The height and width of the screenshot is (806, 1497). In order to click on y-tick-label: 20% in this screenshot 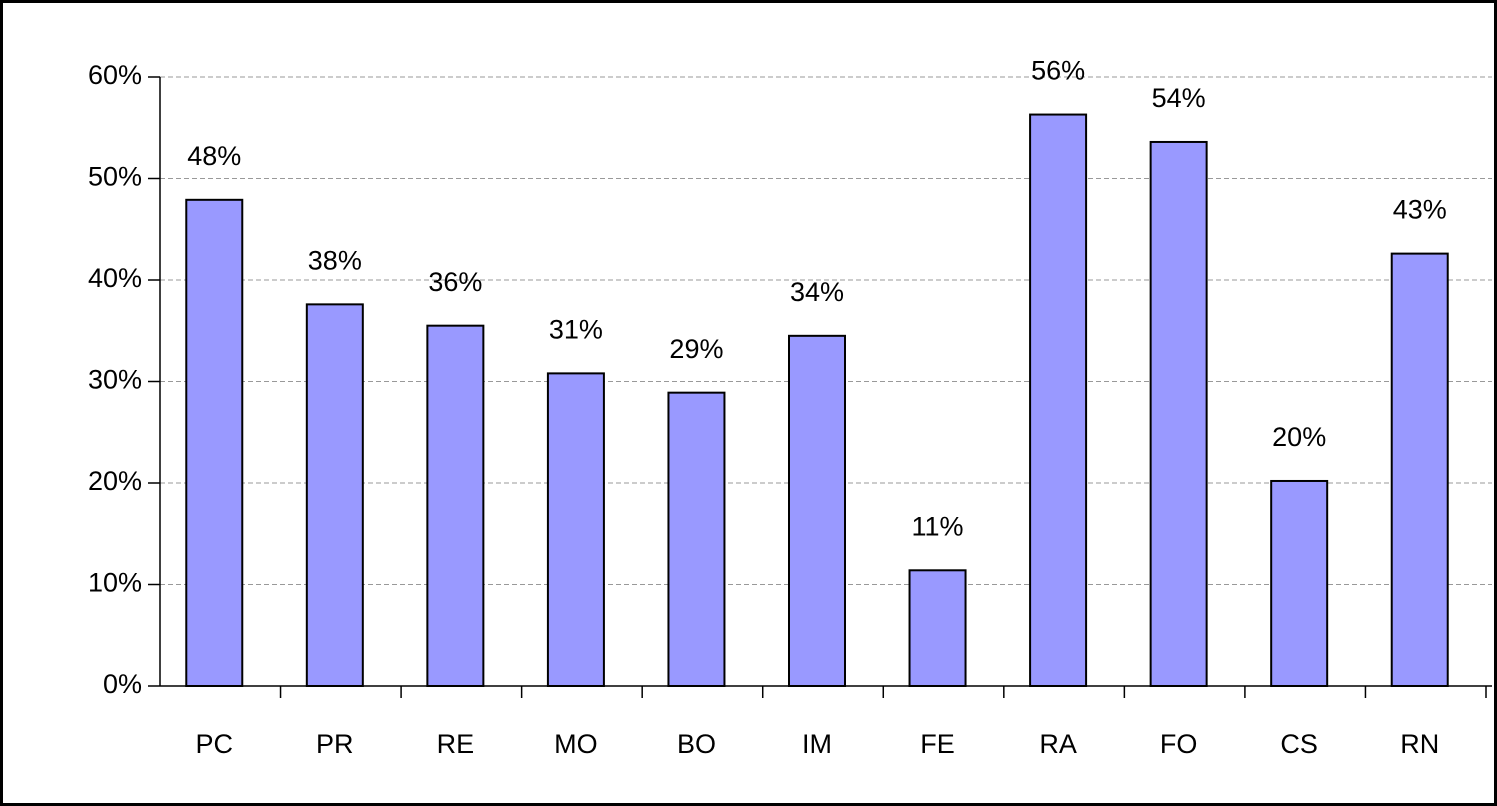, I will do `click(115, 481)`.